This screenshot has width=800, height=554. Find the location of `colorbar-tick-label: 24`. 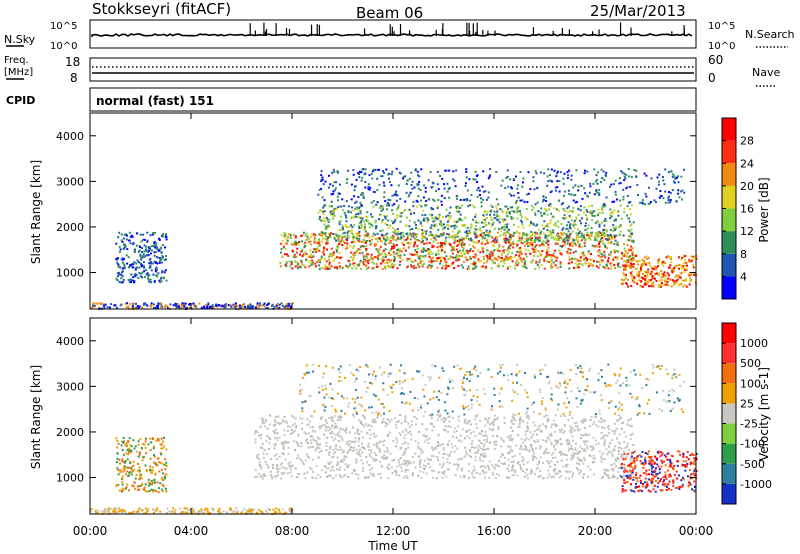

colorbar-tick-label: 24 is located at coordinates (747, 163).